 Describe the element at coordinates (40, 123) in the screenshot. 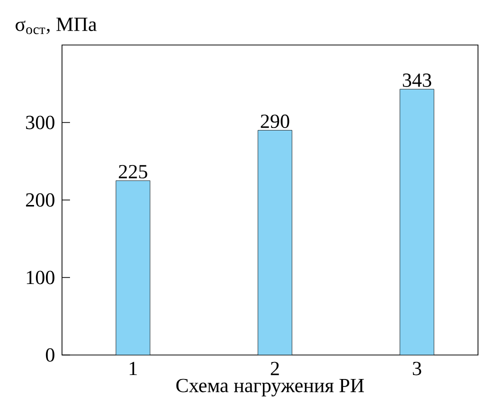

I see `y-tick-label: 300` at that location.